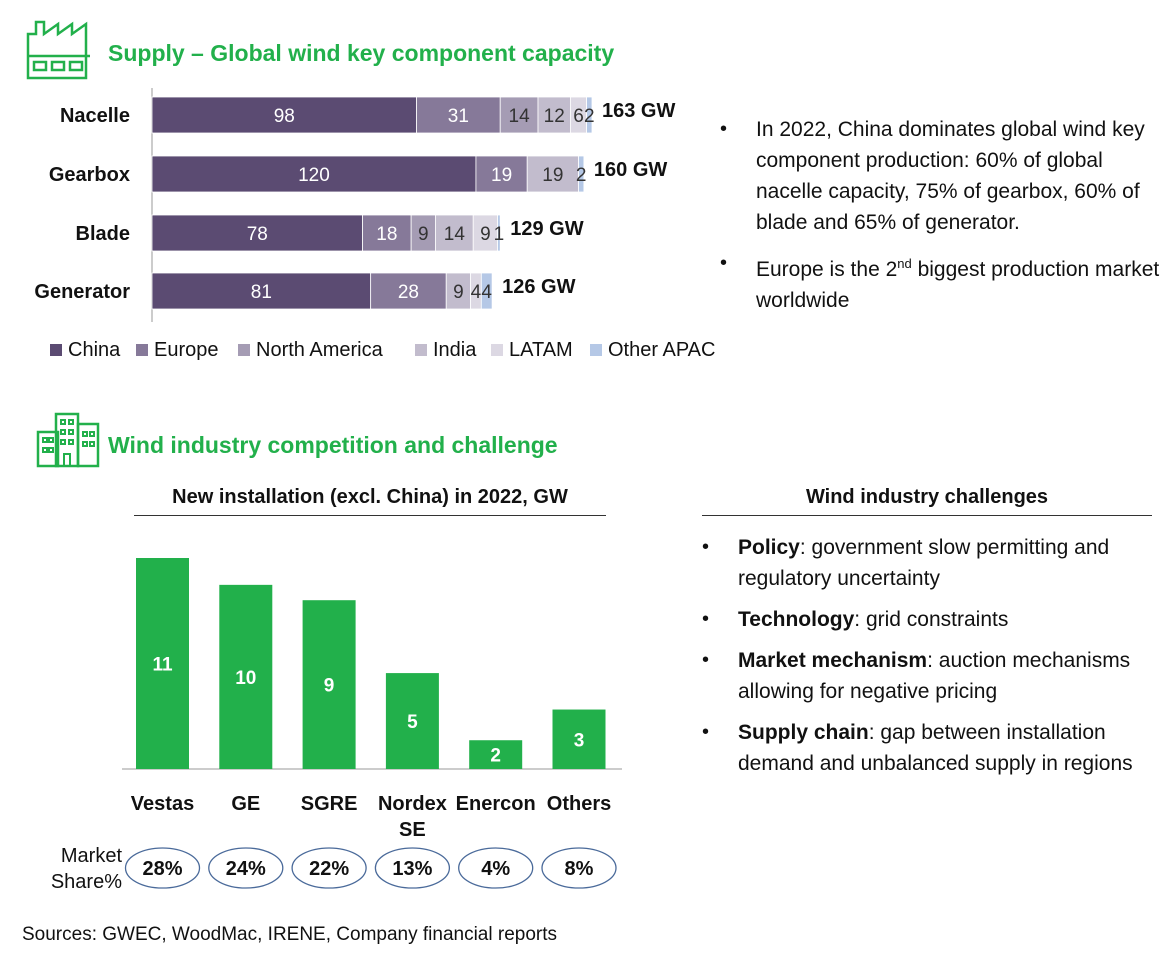 Image resolution: width=1168 pixels, height=960 pixels. I want to click on challenge-item: Technology: grid constraints, so click(927, 619).